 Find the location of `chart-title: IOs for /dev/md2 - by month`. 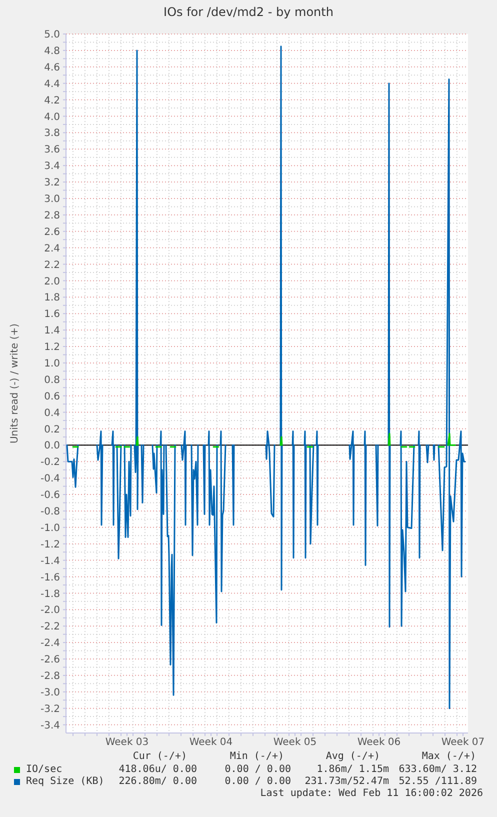

chart-title: IOs for /dev/md2 - by month is located at coordinates (248, 12).